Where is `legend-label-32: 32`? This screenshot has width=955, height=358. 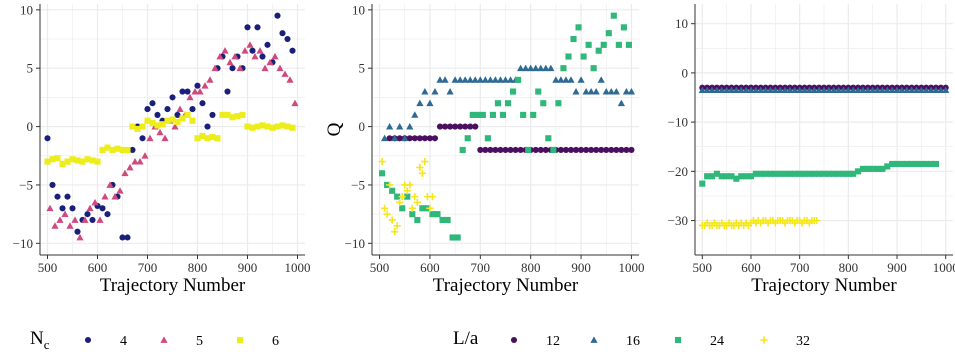 legend-label-32: 32 is located at coordinates (803, 341).